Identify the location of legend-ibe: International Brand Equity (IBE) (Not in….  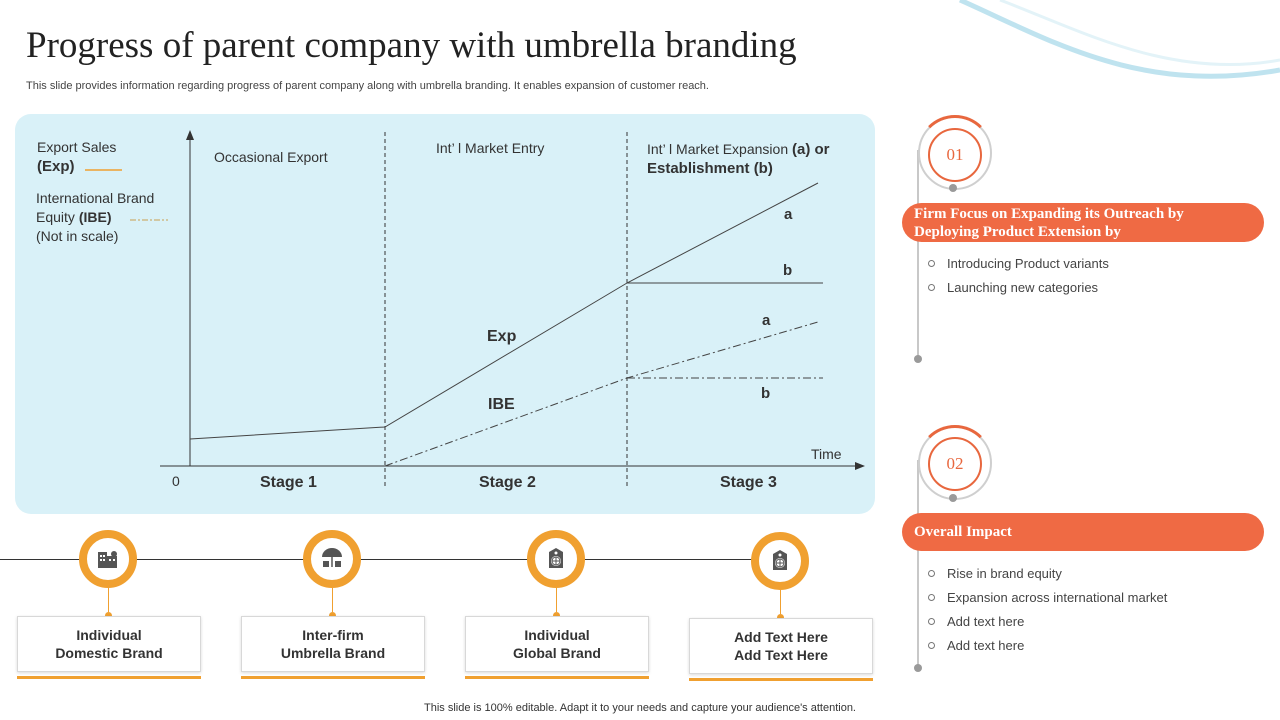
(95, 217).